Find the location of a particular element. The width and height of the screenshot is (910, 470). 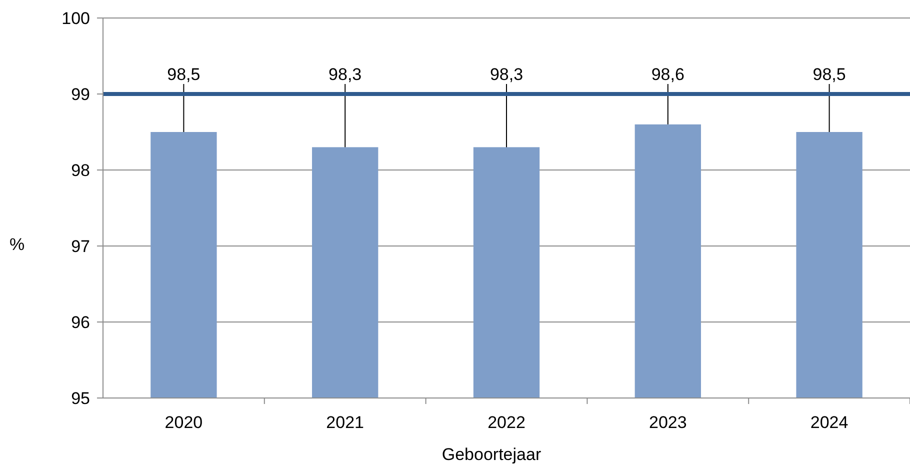

y-tick-label: 96 is located at coordinates (80, 322).